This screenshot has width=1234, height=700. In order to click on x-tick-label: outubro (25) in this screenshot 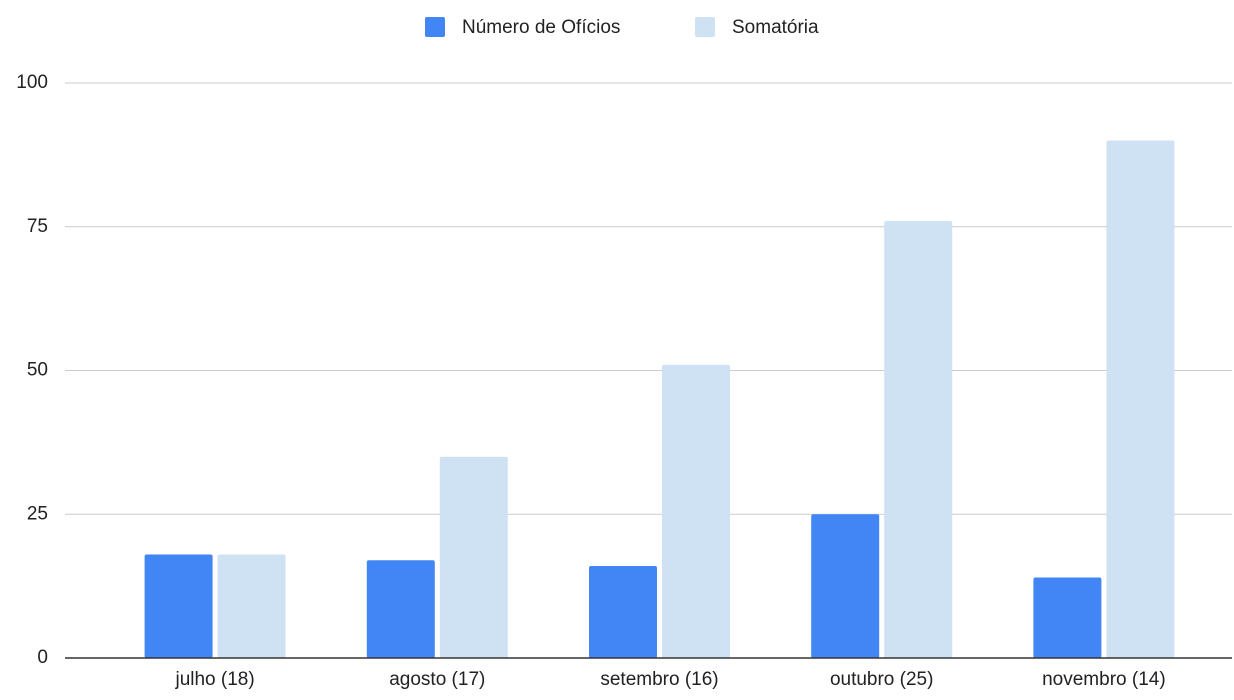, I will do `click(882, 679)`.